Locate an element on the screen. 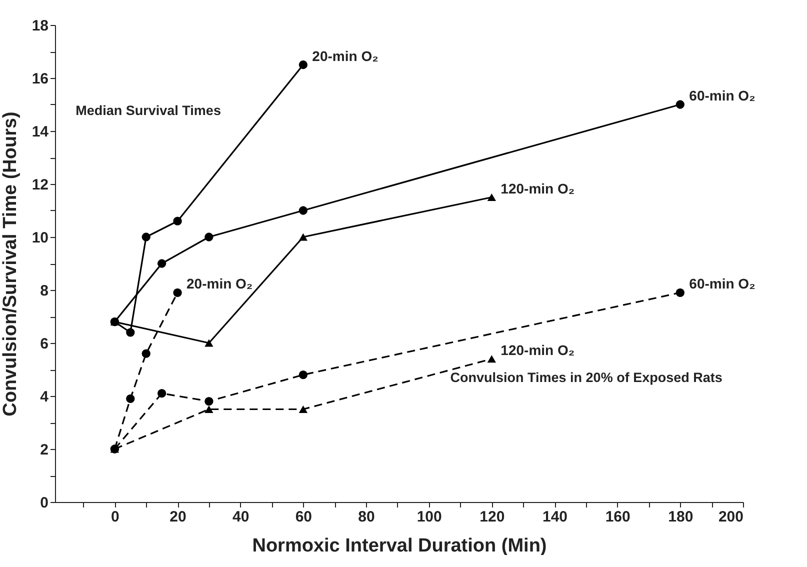 This screenshot has width=807, height=567. x-tick-label: 20 is located at coordinates (178, 517).